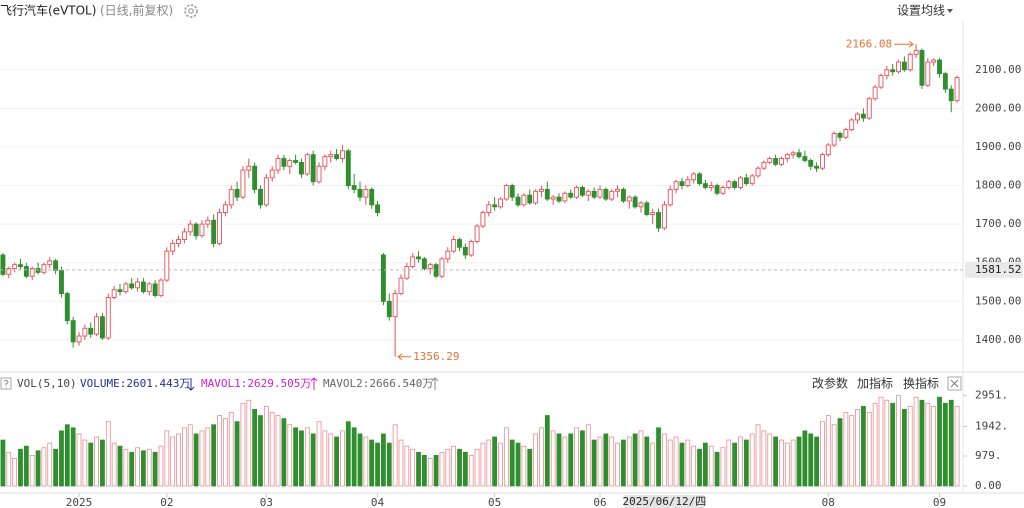 The width and height of the screenshot is (1024, 508). Describe the element at coordinates (136, 10) in the screenshot. I see `chart-subtitle: (日线,前复权)` at that location.